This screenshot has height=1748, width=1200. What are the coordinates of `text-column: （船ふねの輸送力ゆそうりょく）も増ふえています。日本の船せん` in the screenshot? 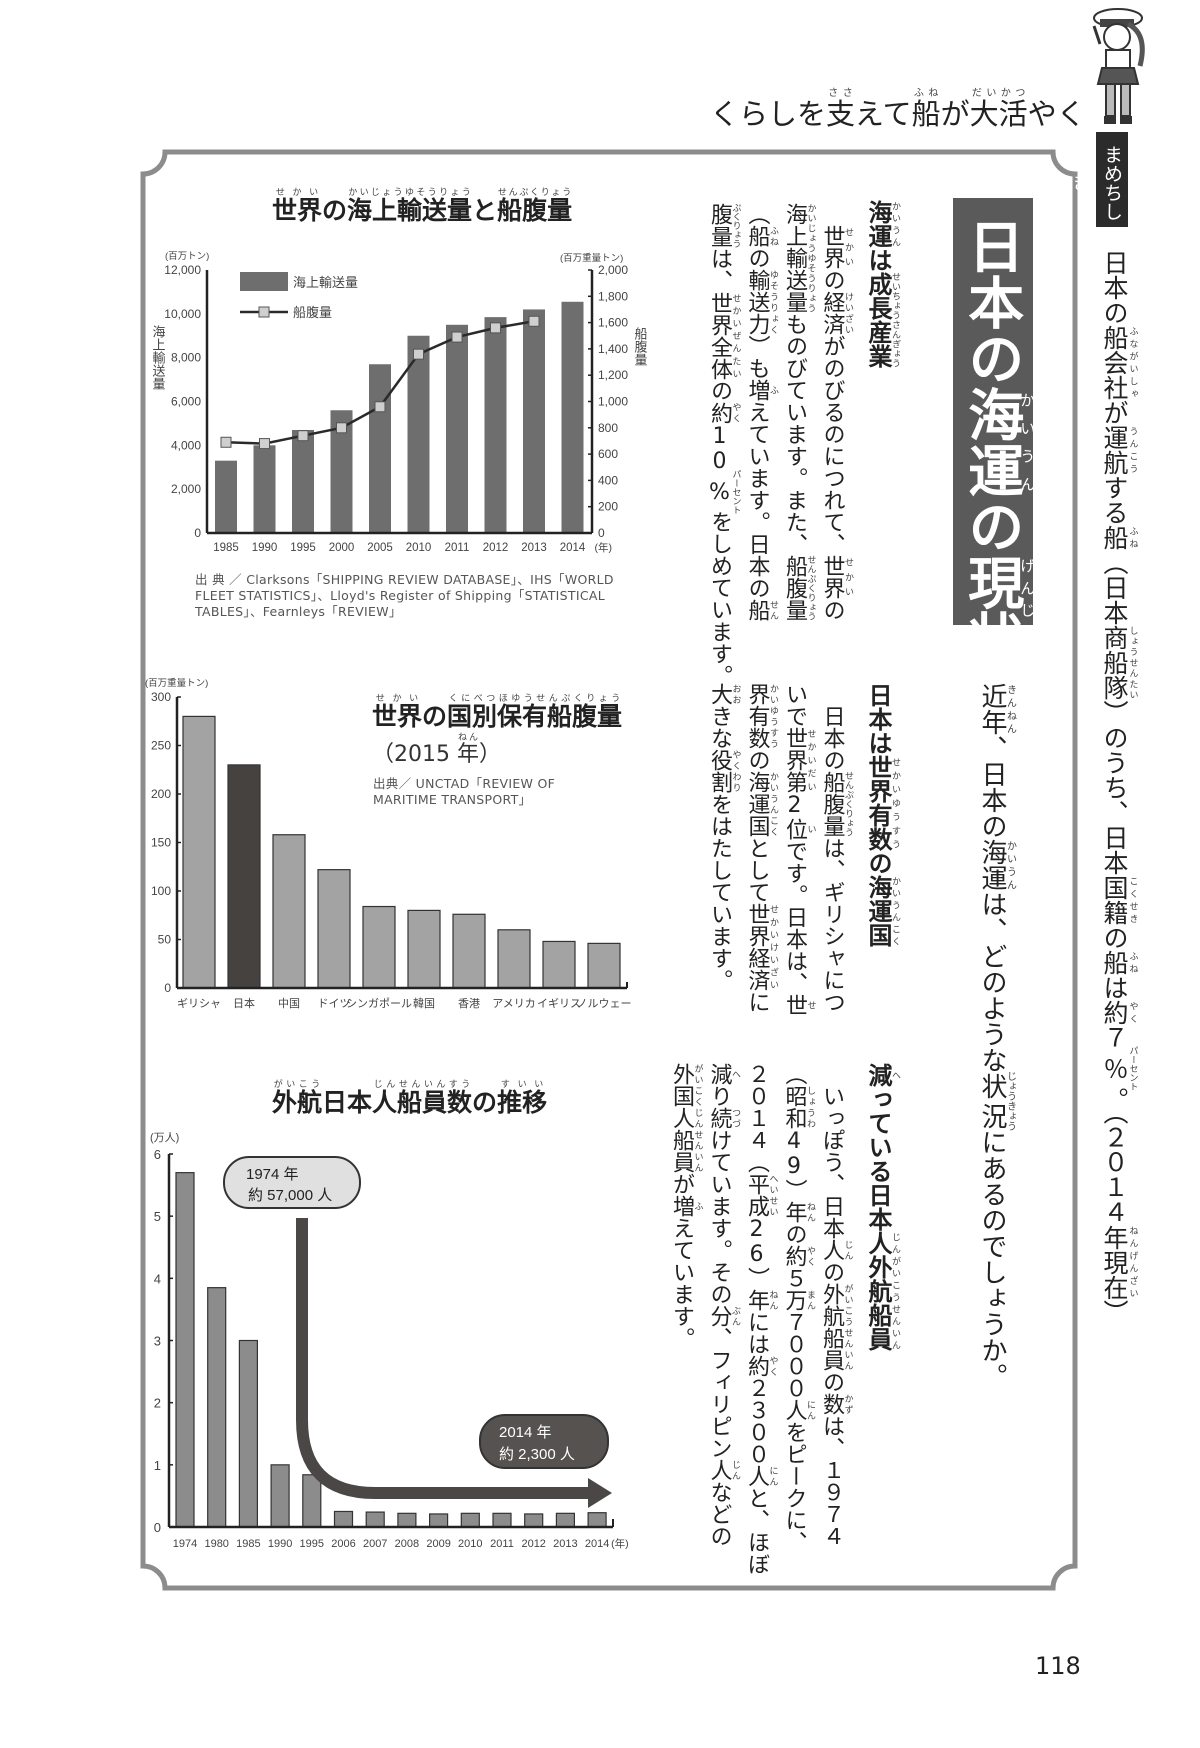 It's located at (760, 433).